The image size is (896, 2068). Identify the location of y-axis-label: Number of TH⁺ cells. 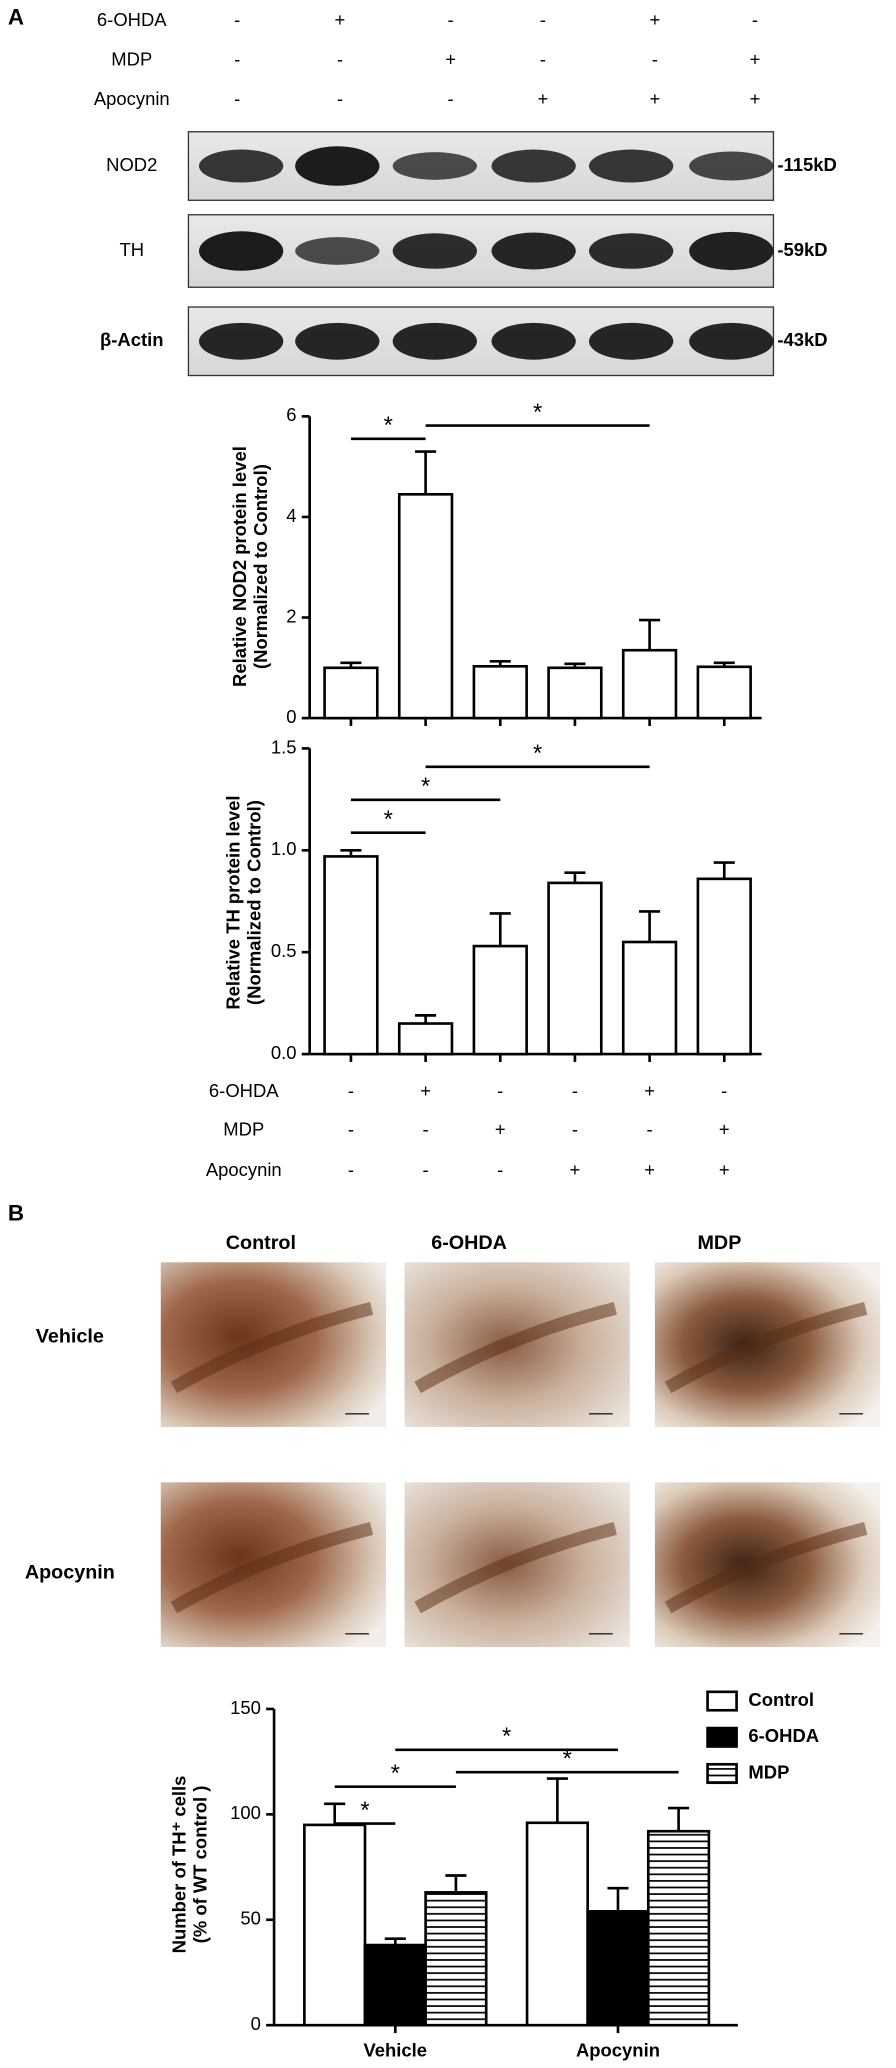
(178, 1865).